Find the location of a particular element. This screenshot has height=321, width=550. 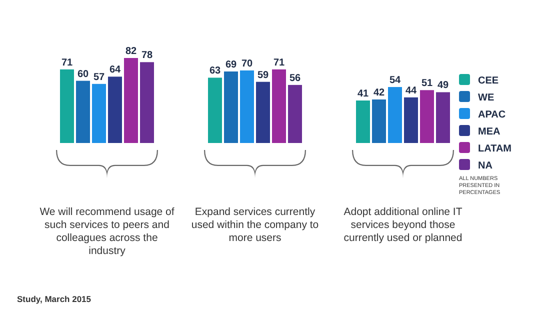

text: Study, March 2015 is located at coordinates (54, 299).